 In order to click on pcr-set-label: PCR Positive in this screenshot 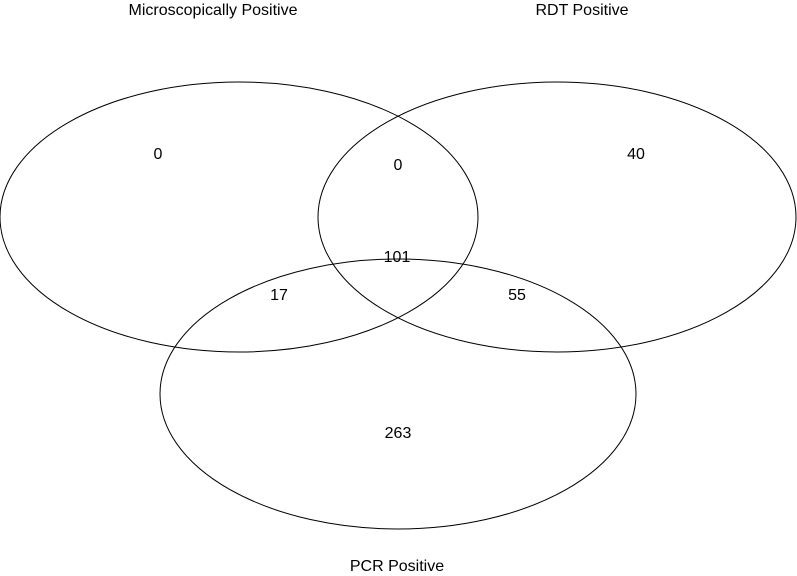, I will do `click(397, 566)`.